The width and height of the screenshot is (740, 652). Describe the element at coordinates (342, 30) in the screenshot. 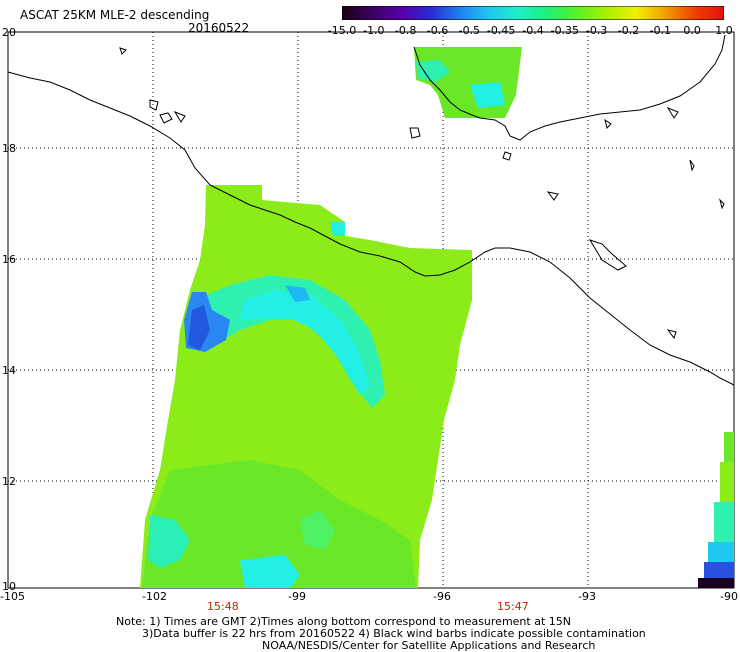

I see `colorbar-label: -15.0` at that location.